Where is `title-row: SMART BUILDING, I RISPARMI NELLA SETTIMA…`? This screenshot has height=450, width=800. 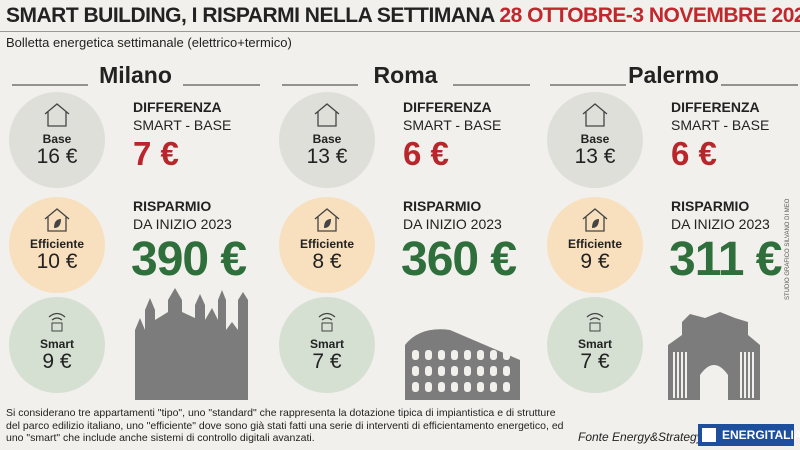
title-row: SMART BUILDING, I RISPARMI NELLA SETTIMA… is located at coordinates (403, 16).